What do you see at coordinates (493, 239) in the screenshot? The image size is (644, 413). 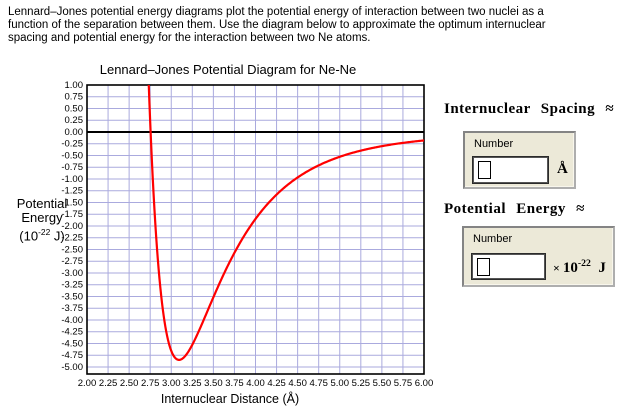 I see `energy-field-label: Number` at bounding box center [493, 239].